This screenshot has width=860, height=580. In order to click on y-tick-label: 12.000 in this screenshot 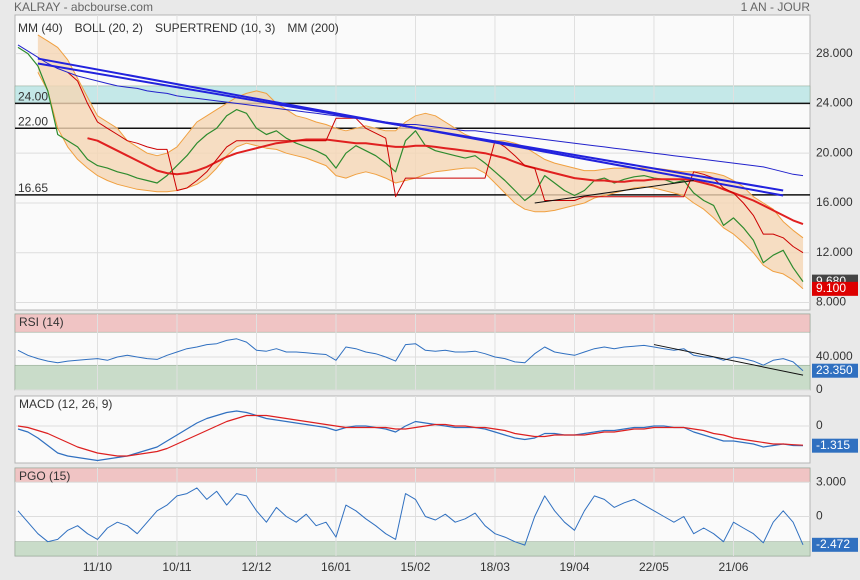, I will do `click(834, 252)`.